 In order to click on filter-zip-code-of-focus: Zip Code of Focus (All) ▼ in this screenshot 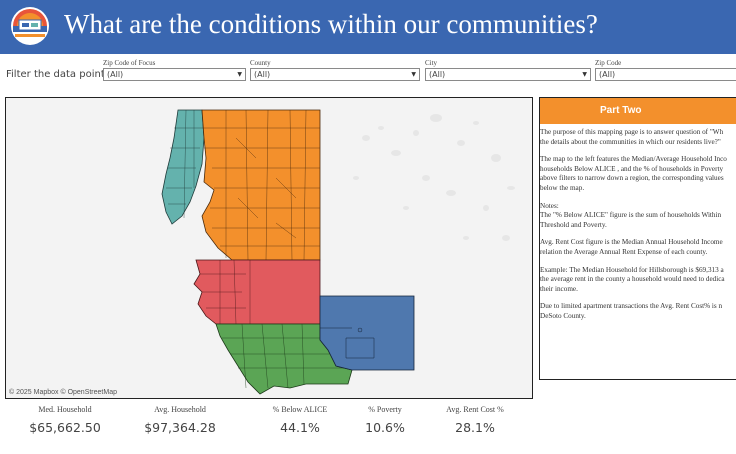, I will do `click(174, 72)`.